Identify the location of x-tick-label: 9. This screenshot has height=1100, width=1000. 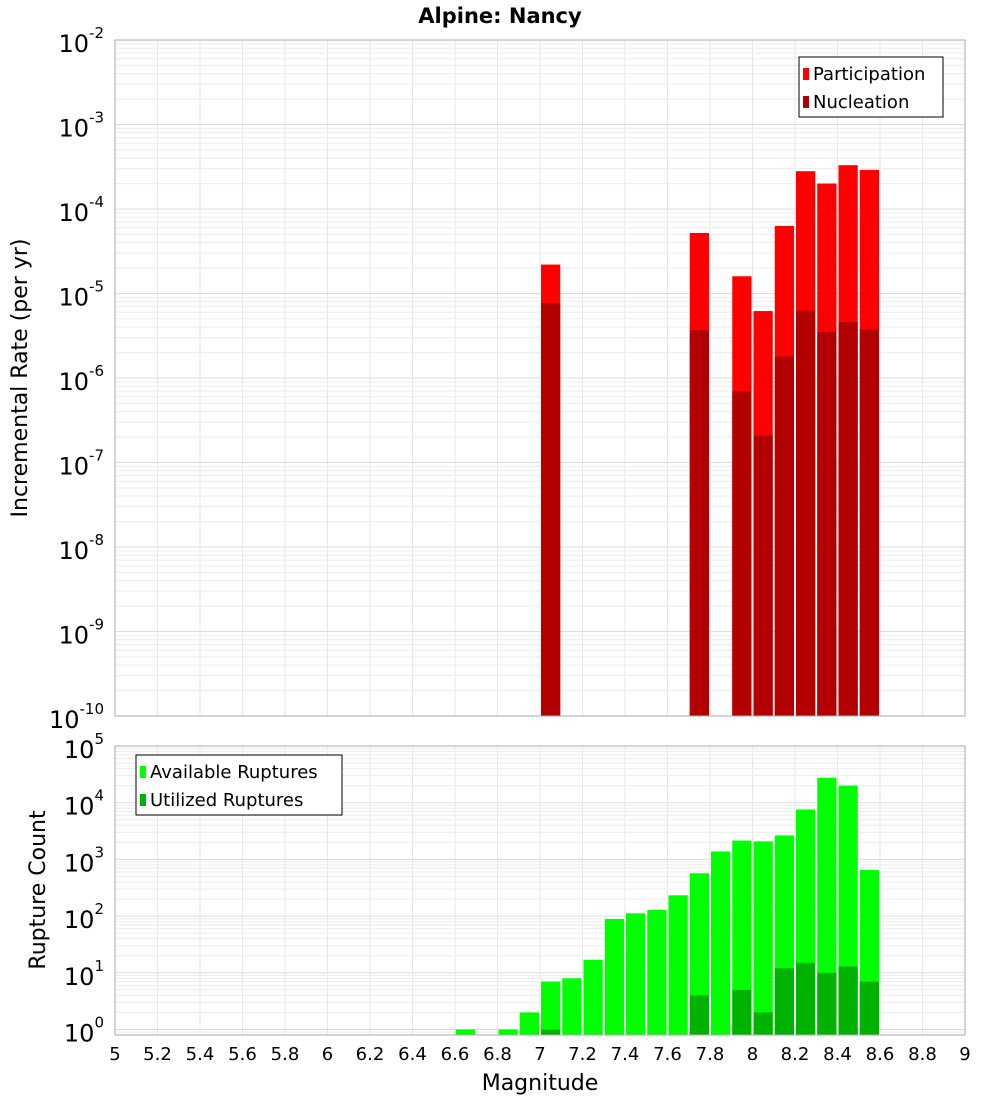
(964, 1054).